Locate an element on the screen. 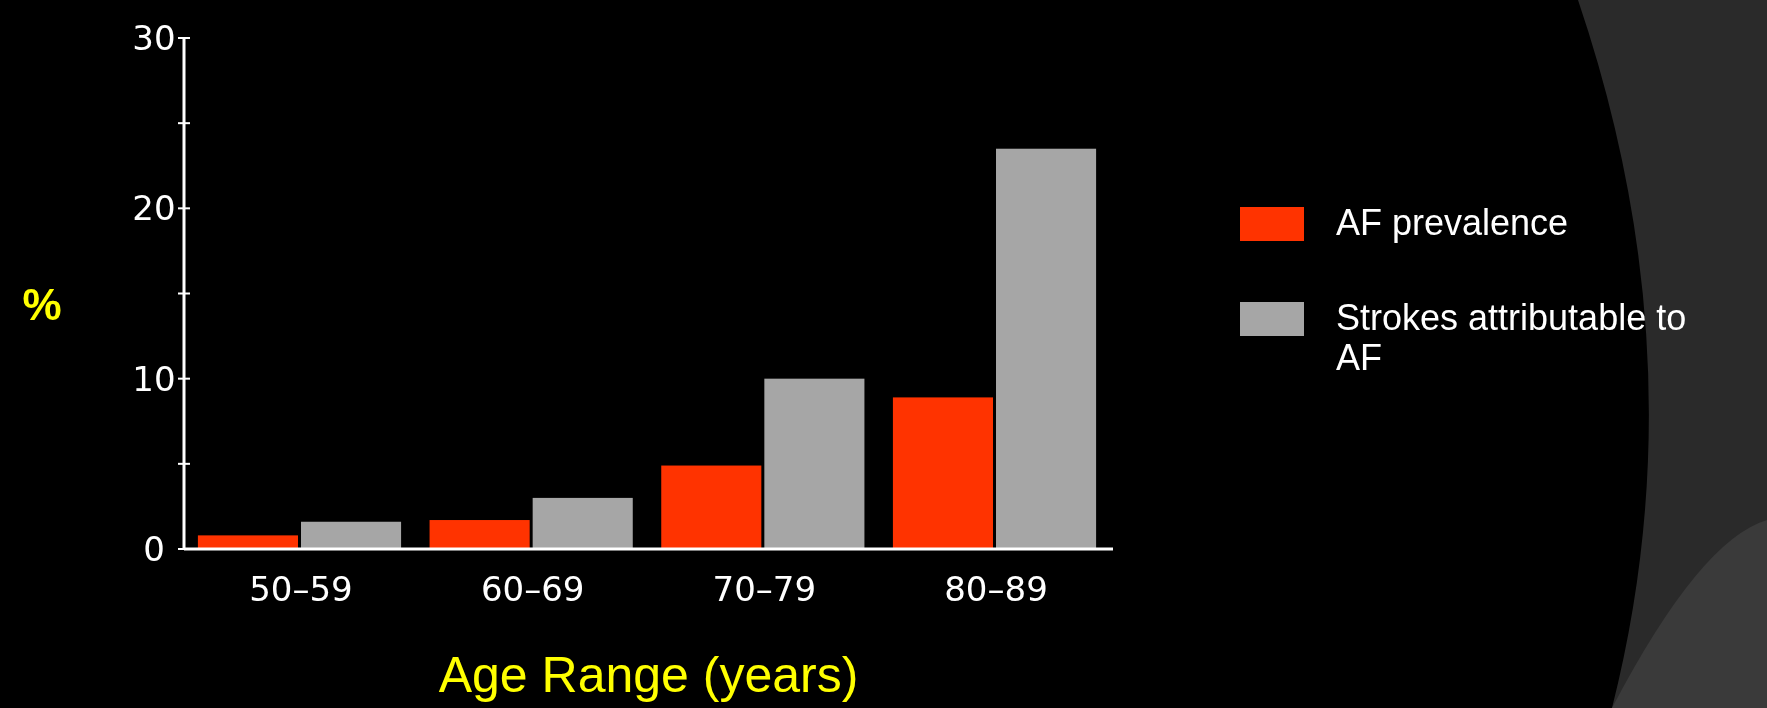 The height and width of the screenshot is (708, 1767). y-axis-title: % is located at coordinates (42, 304).